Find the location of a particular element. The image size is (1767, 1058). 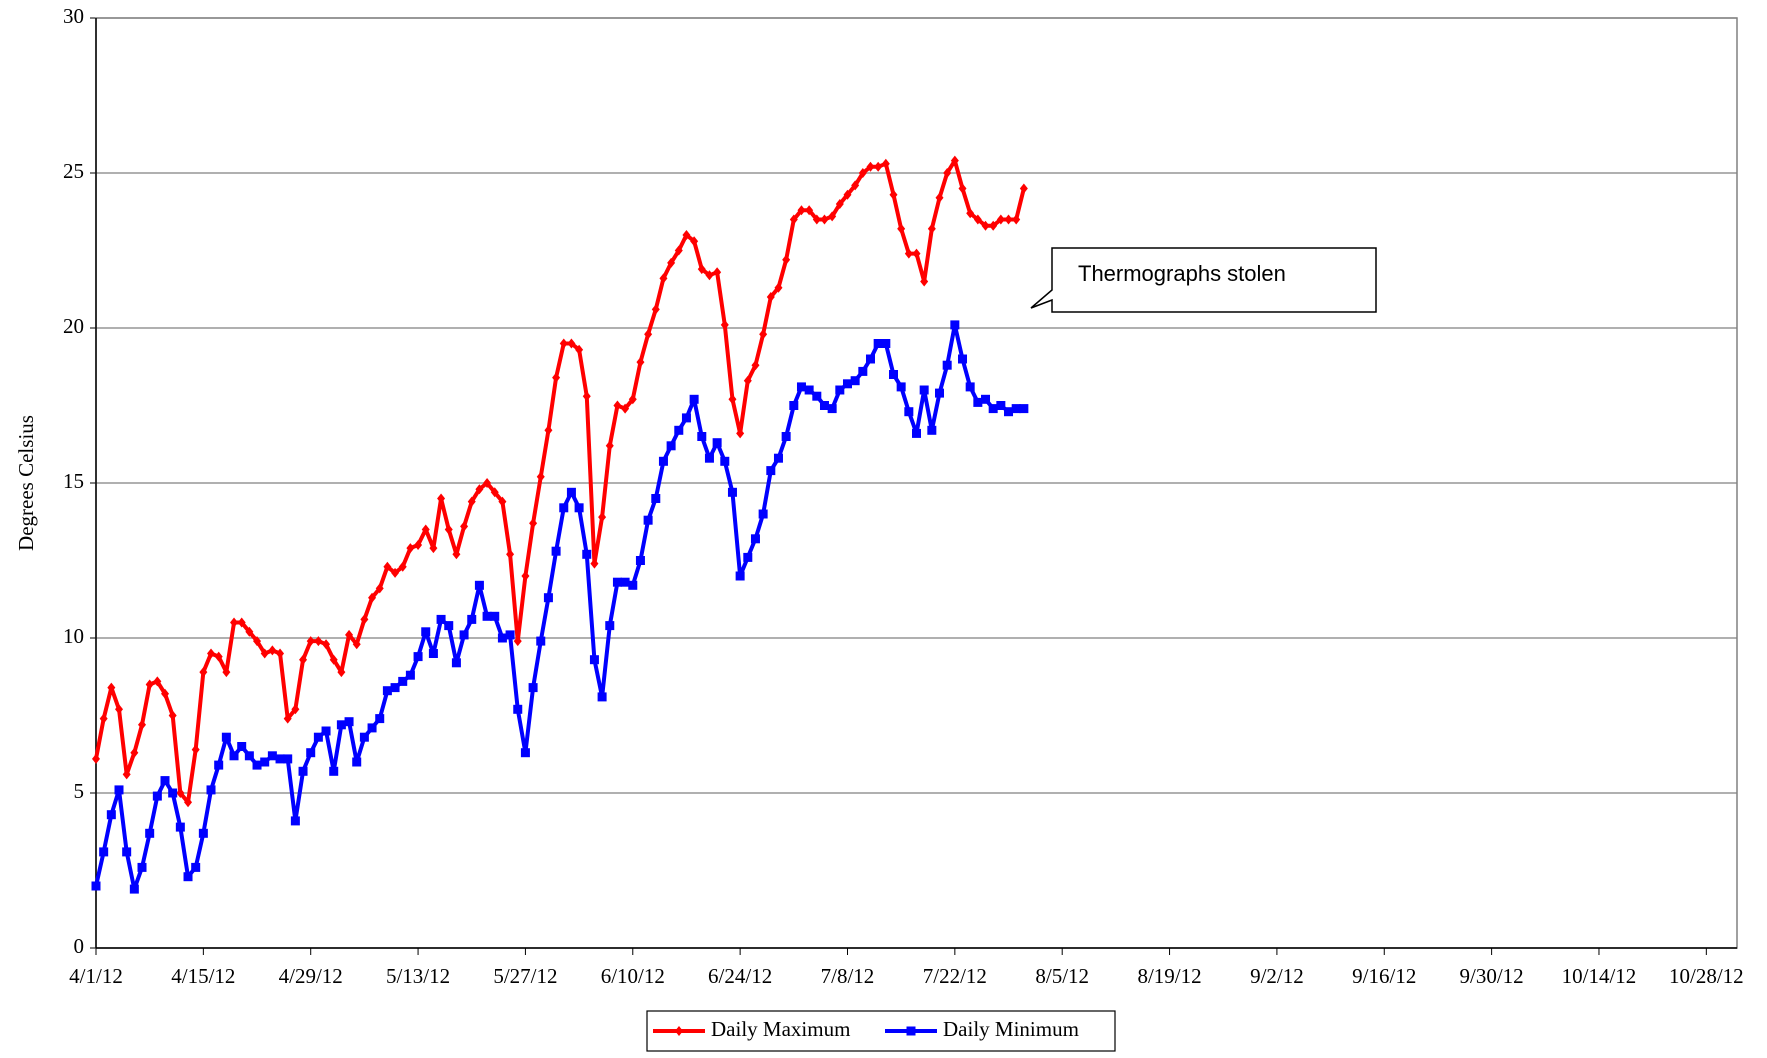

x-tick-label: 8/5/12 is located at coordinates (1062, 976).